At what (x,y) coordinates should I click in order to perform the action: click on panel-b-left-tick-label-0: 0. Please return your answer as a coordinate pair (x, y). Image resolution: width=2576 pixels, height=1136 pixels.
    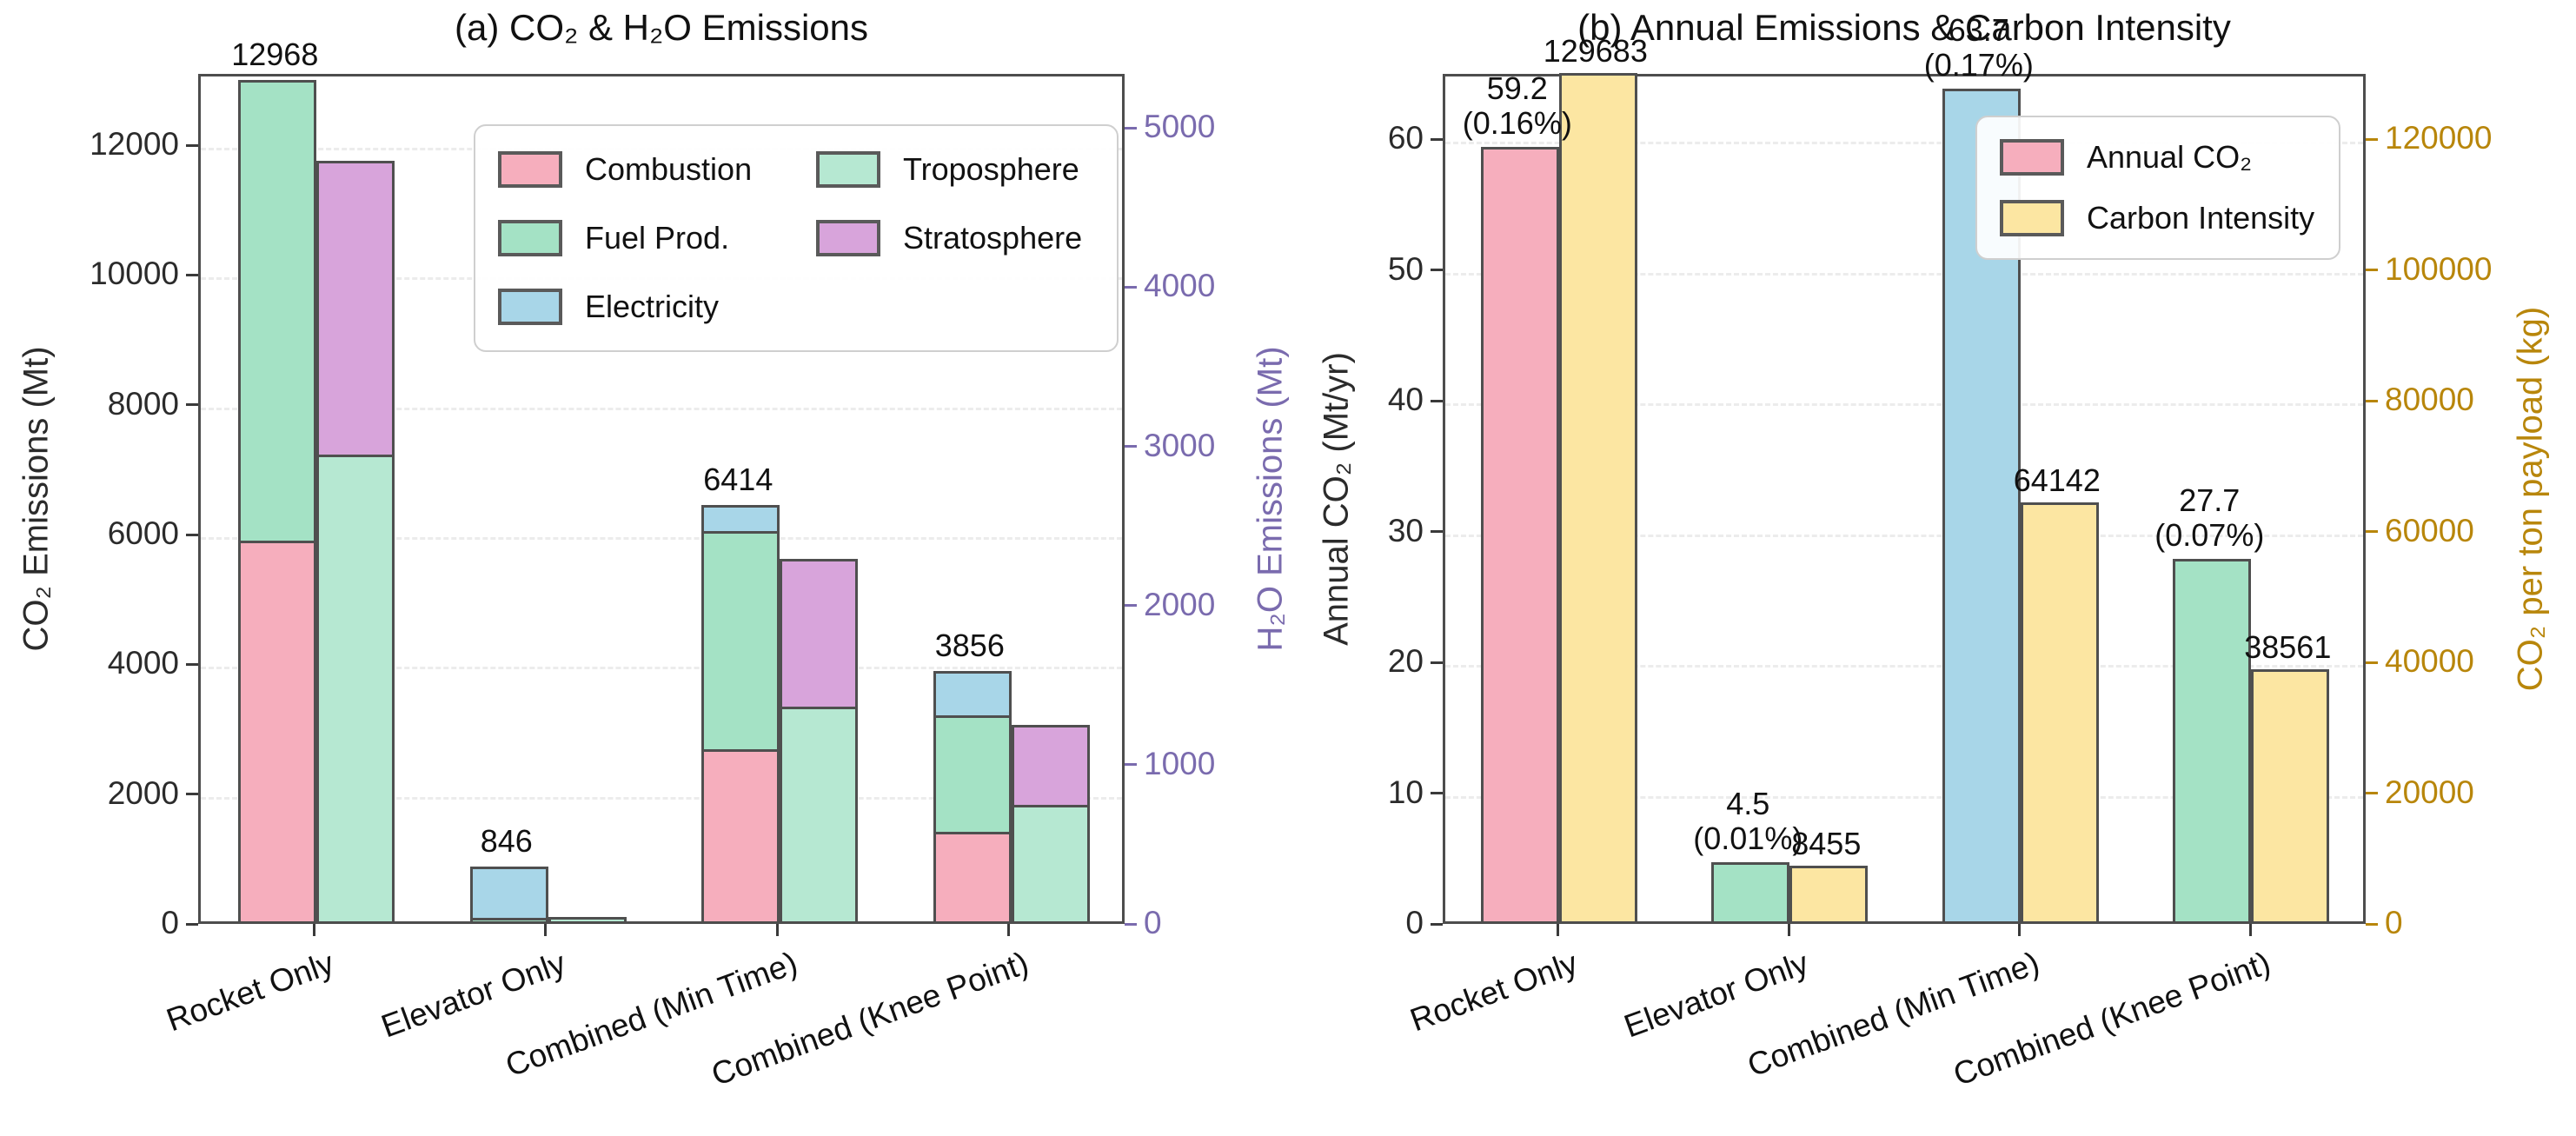
    Looking at the image, I should click on (1414, 922).